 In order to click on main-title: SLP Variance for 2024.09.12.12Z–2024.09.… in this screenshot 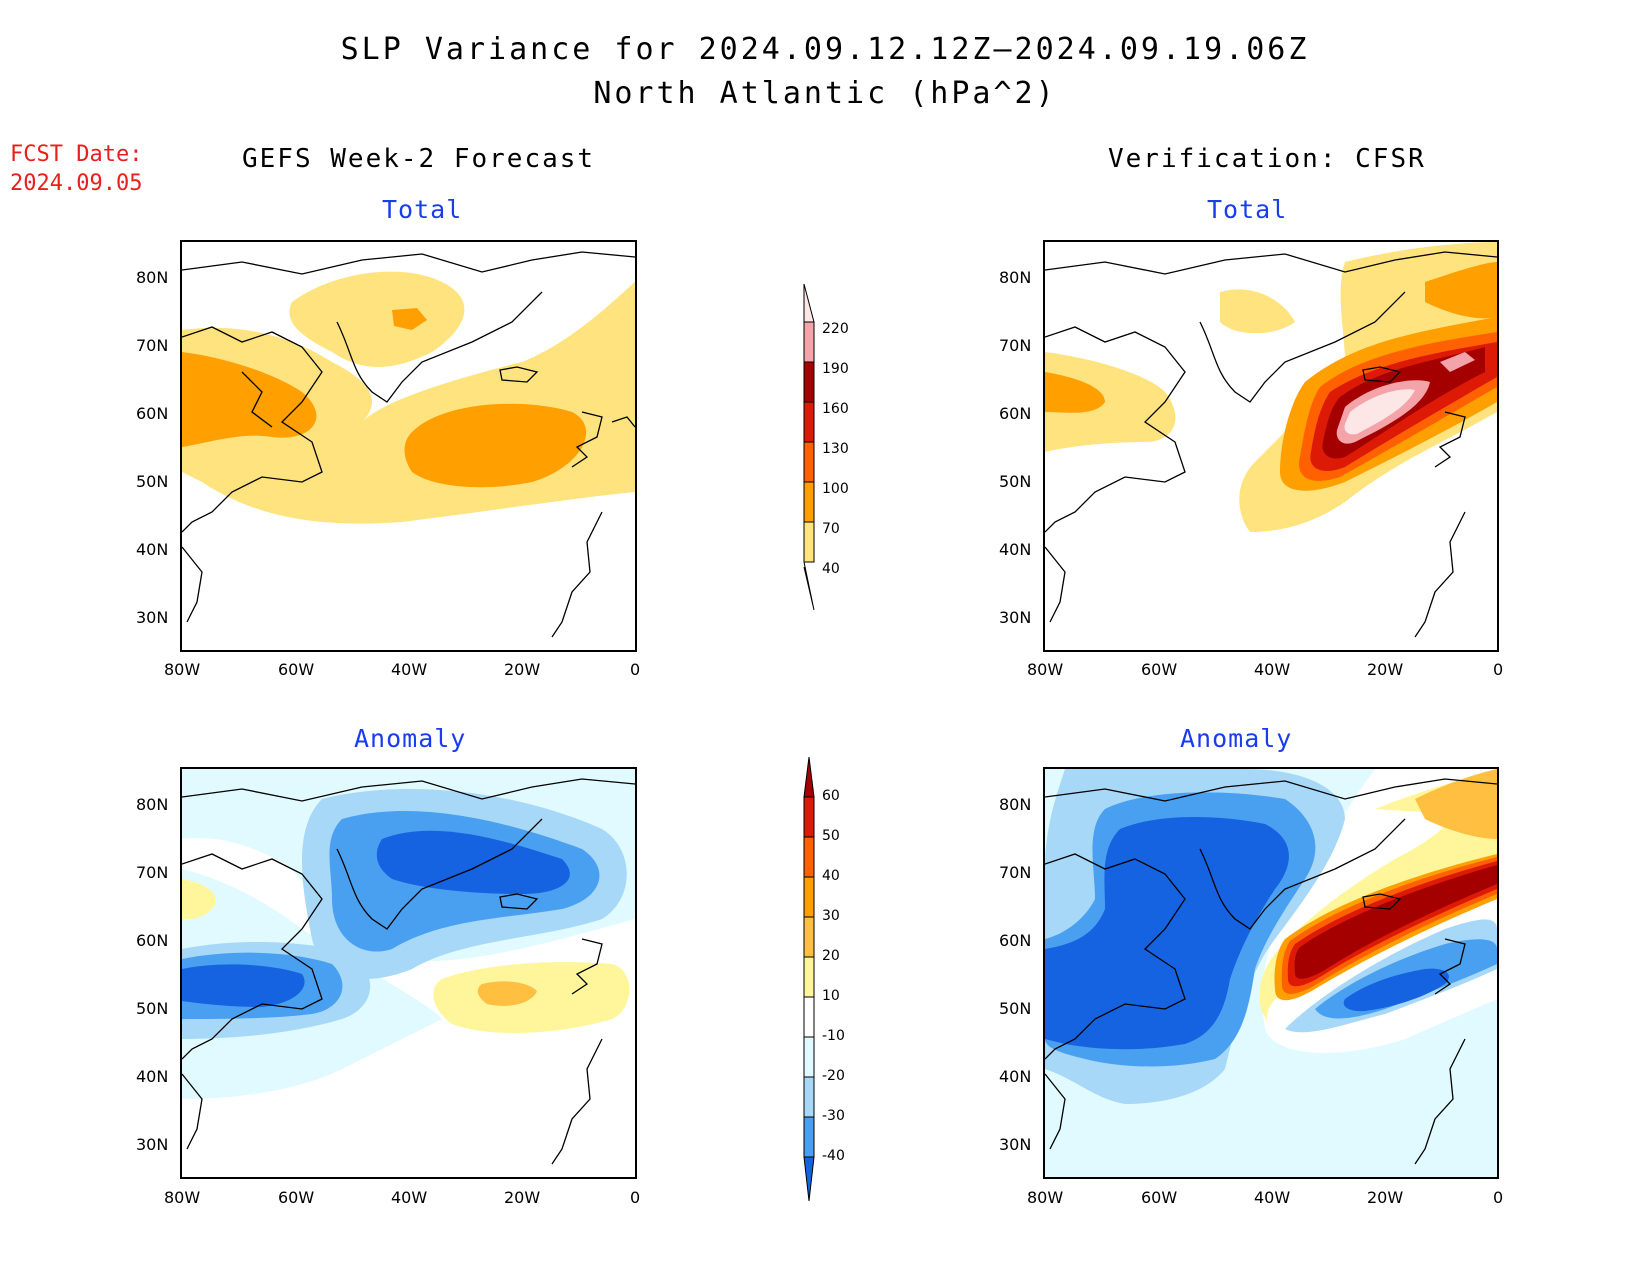, I will do `click(825, 49)`.